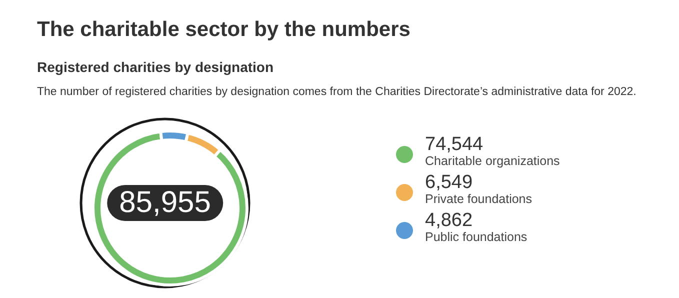 The image size is (679, 298). Describe the element at coordinates (223, 30) in the screenshot. I see `chart-title: The charitable sector by the numbers` at that location.